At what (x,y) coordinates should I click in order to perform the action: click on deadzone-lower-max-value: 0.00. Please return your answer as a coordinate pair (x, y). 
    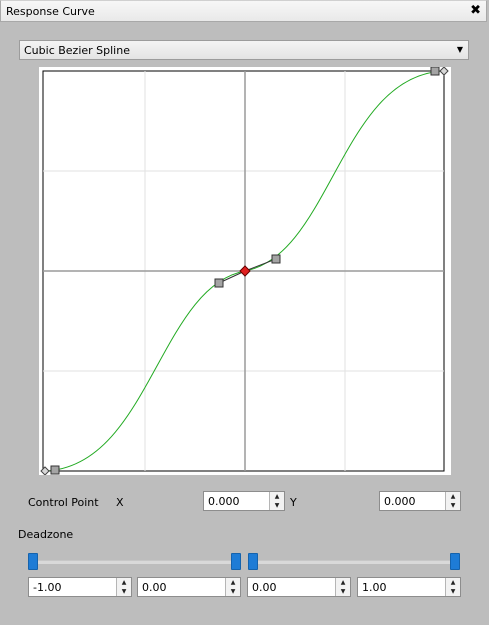
    Looking at the image, I should click on (154, 587).